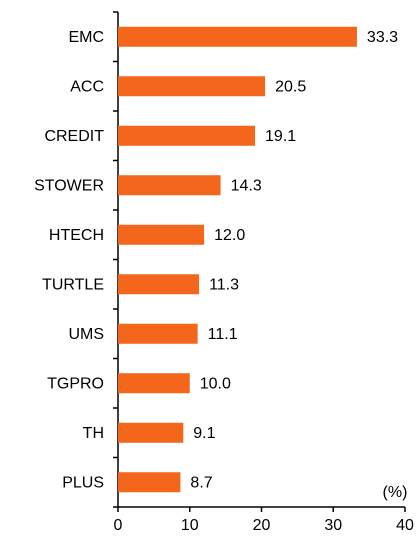 The width and height of the screenshot is (419, 542). What do you see at coordinates (190, 525) in the screenshot?
I see `x-tick-label: 10` at bounding box center [190, 525].